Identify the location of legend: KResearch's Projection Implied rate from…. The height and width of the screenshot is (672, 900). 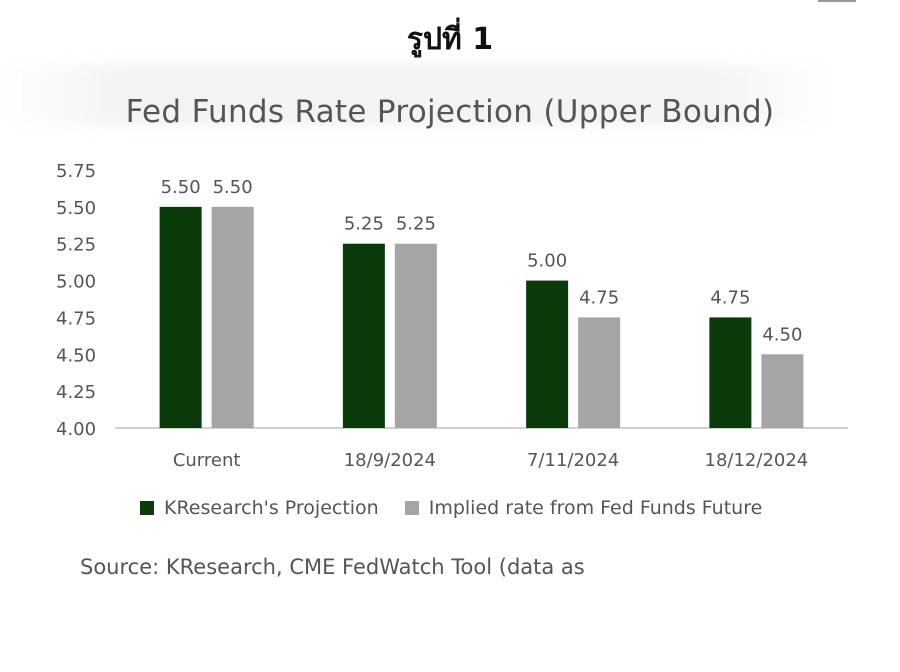
(464, 508).